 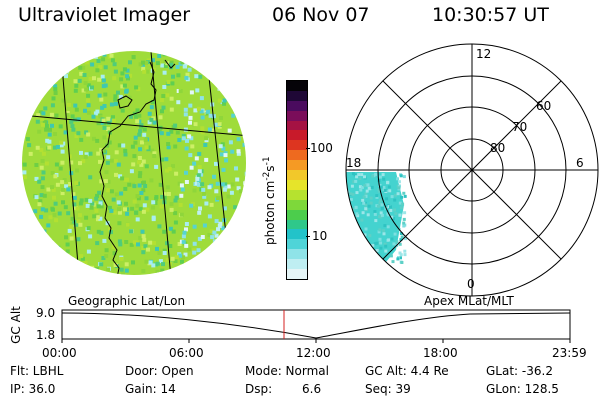 What do you see at coordinates (490, 15) in the screenshot?
I see `header-time: 10:30:57 UT` at bounding box center [490, 15].